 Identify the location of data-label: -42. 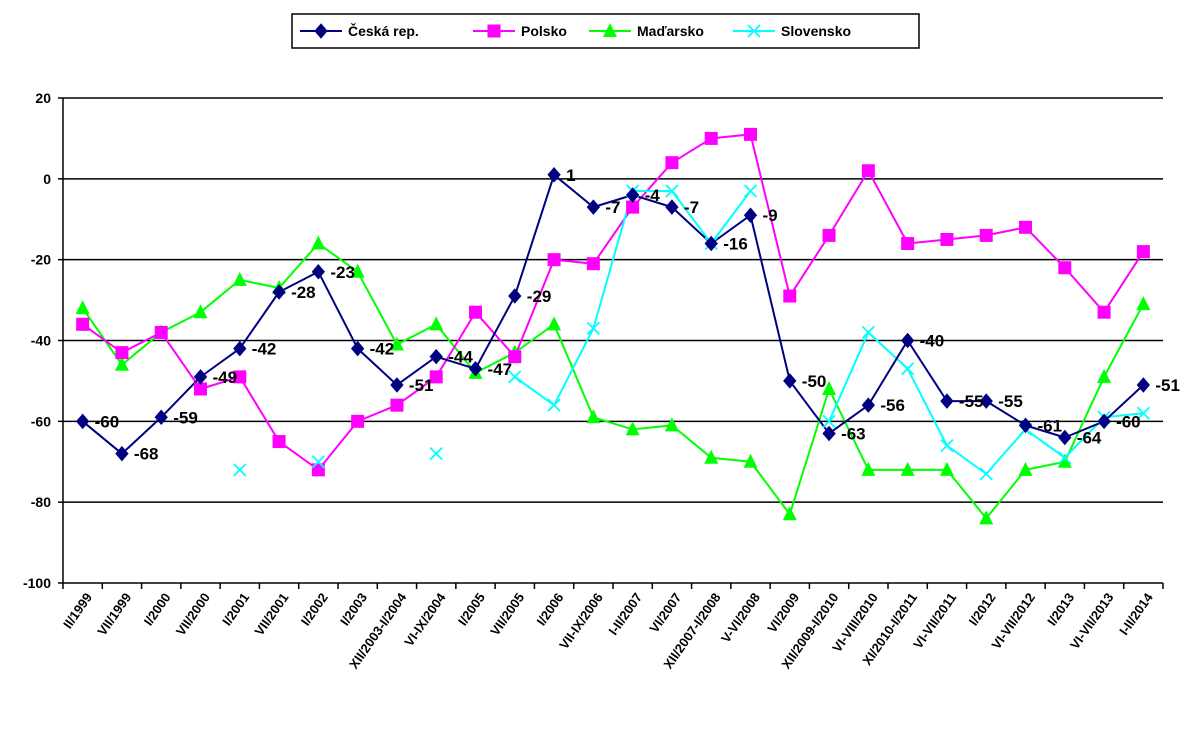
(264, 349).